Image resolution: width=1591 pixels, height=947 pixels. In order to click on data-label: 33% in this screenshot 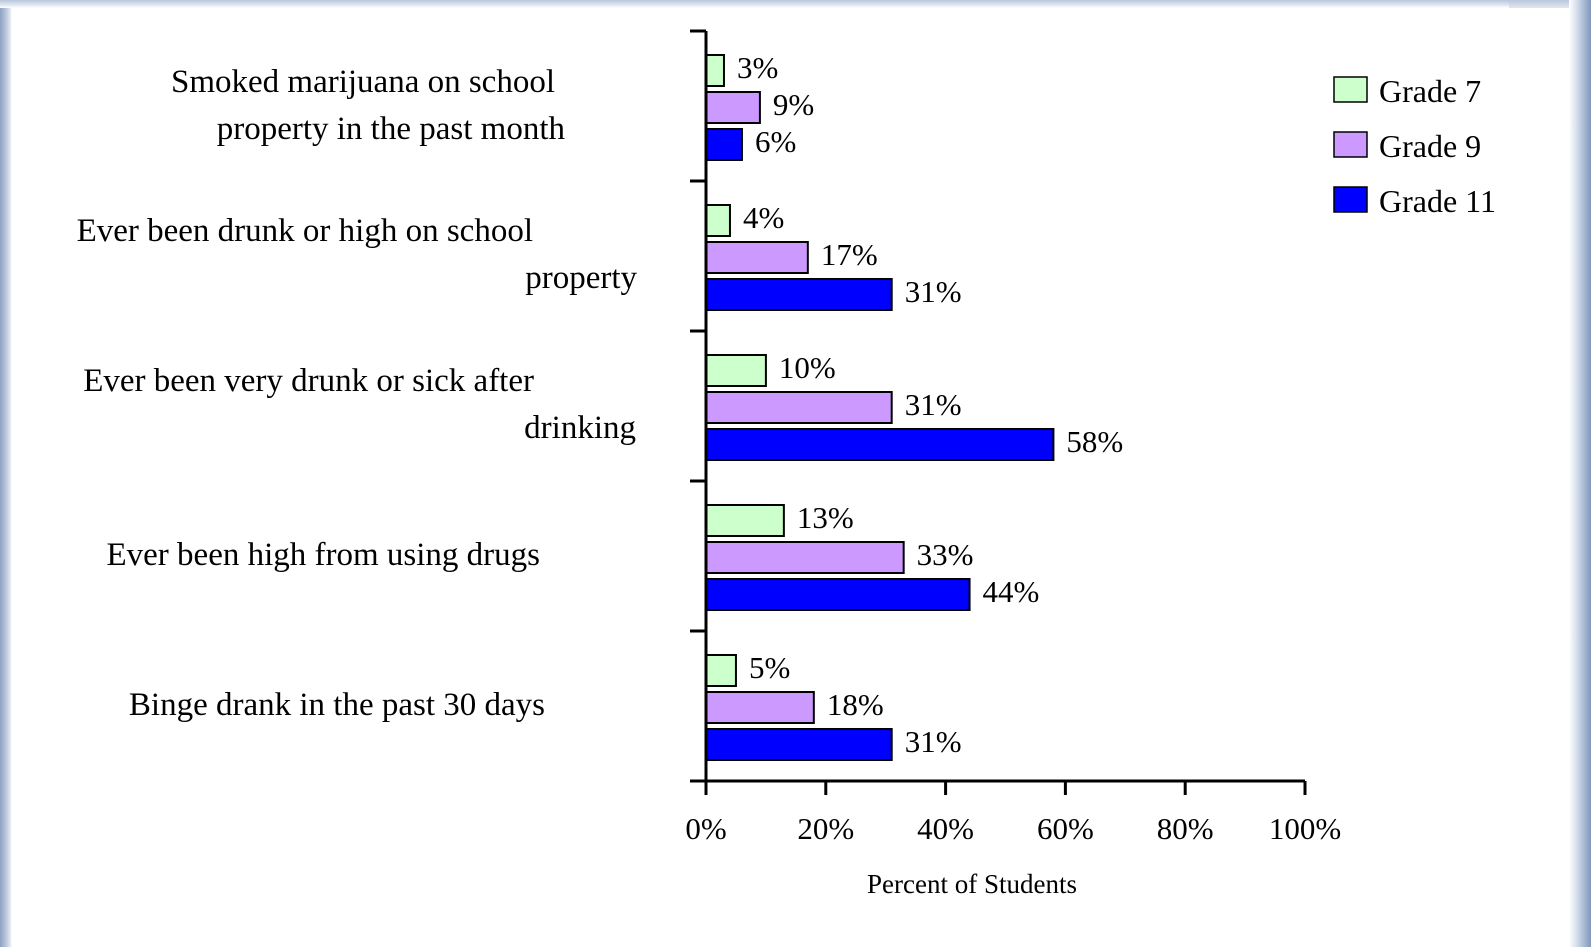, I will do `click(945, 554)`.